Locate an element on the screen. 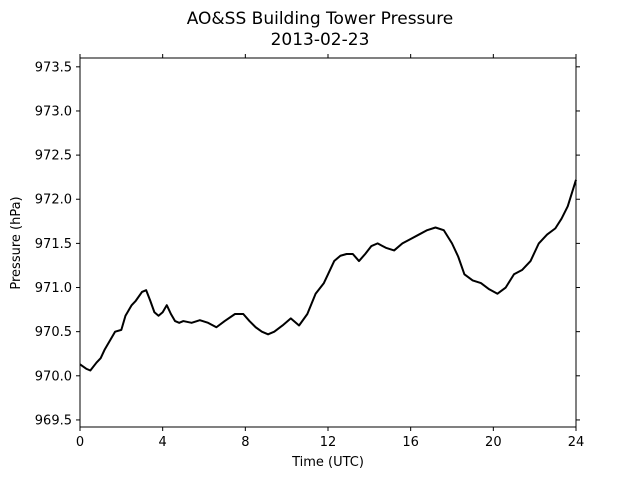 The image size is (640, 480). chart-subtitle: 2013-02-23 is located at coordinates (320, 40).